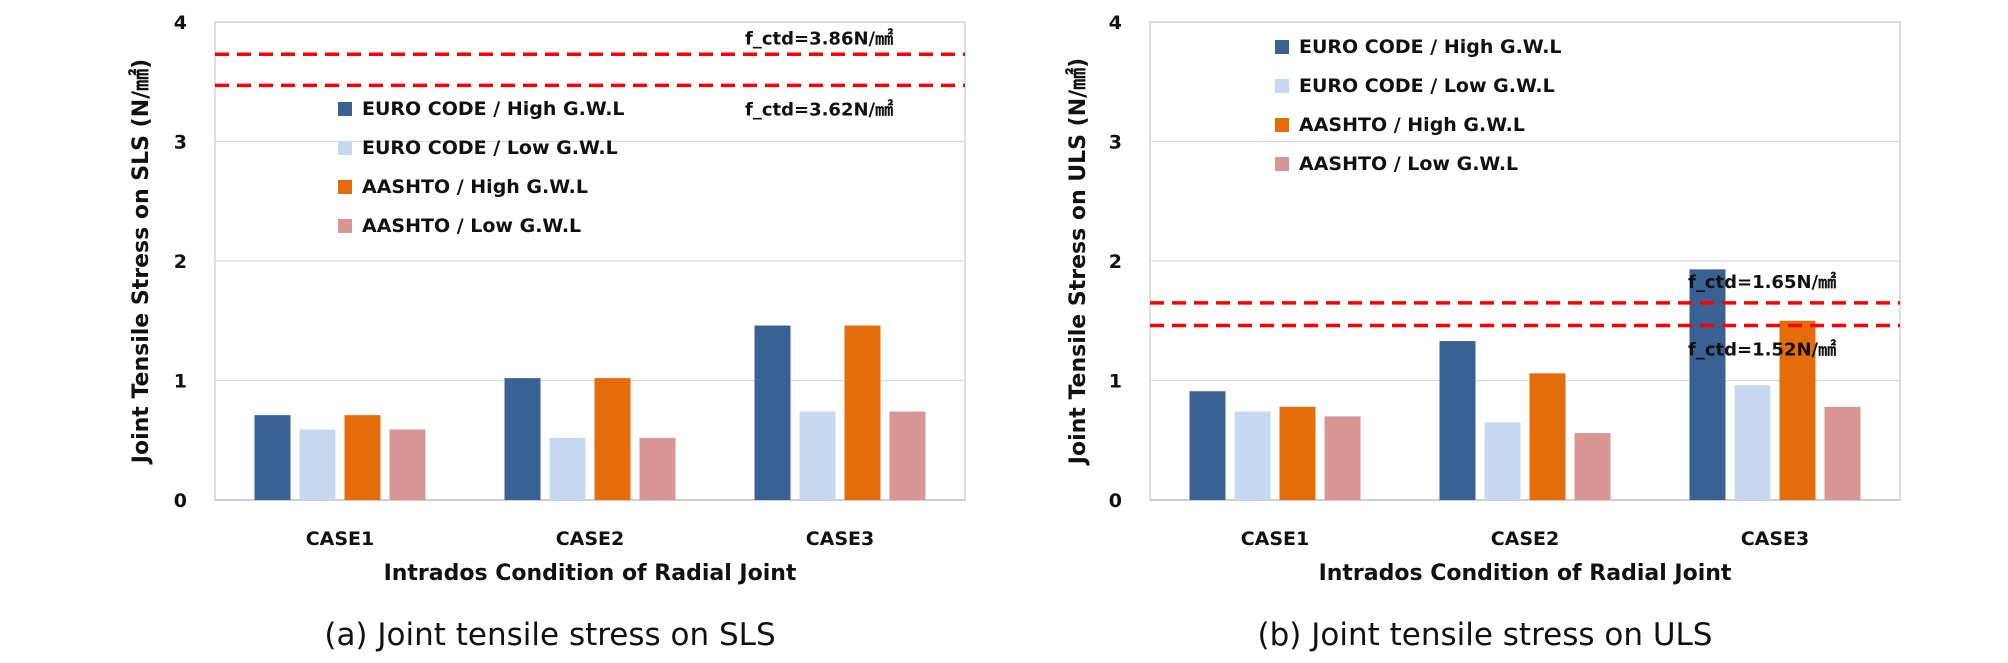  Describe the element at coordinates (1485, 635) in the screenshot. I see `figure-caption: (b) Joint tensile stress on ULS` at that location.